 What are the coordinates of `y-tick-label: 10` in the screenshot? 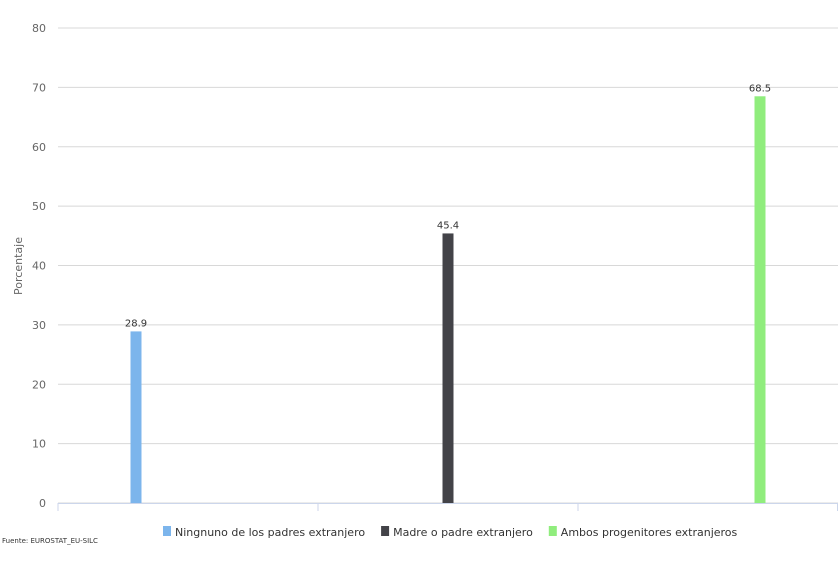 It's located at (39, 444).